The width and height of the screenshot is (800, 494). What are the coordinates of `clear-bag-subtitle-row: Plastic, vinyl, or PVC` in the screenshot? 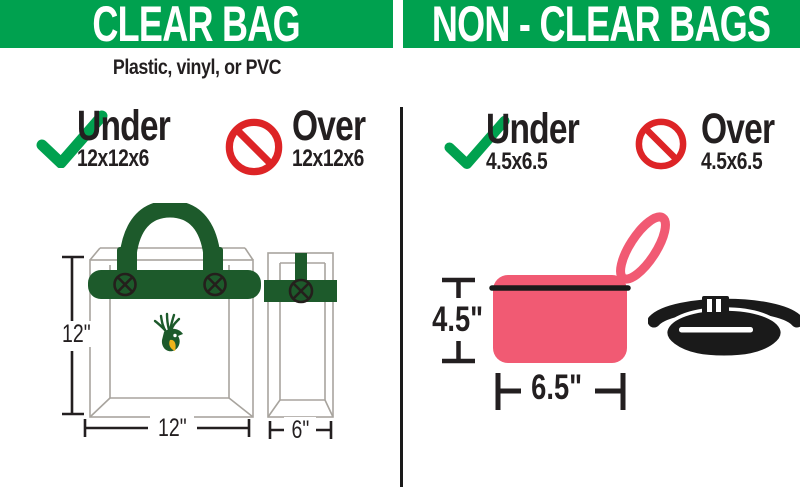 It's located at (196, 68).